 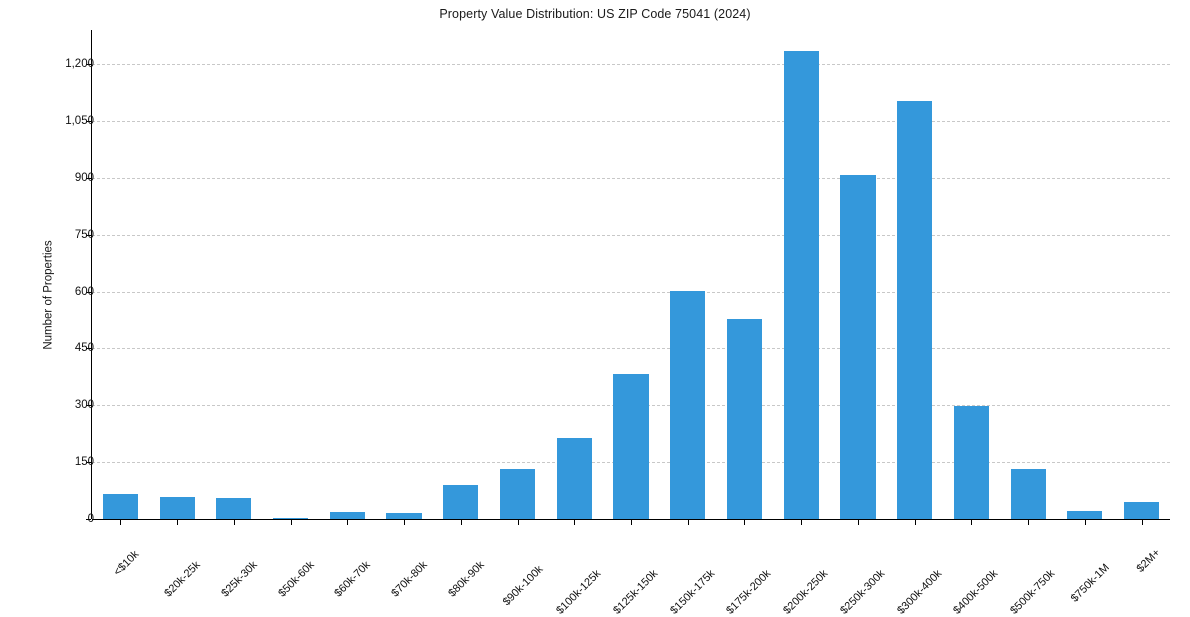 I want to click on x-tick-label: $500k-750k, so click(x=1053, y=572).